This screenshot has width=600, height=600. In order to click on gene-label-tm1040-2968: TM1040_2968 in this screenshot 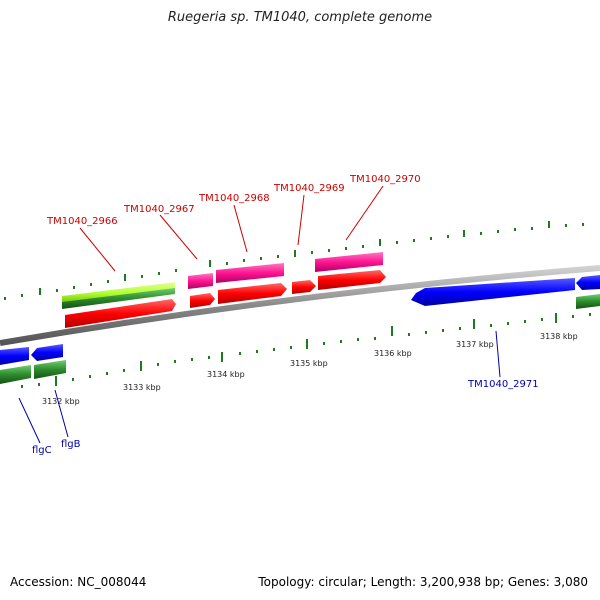, I will do `click(234, 198)`.